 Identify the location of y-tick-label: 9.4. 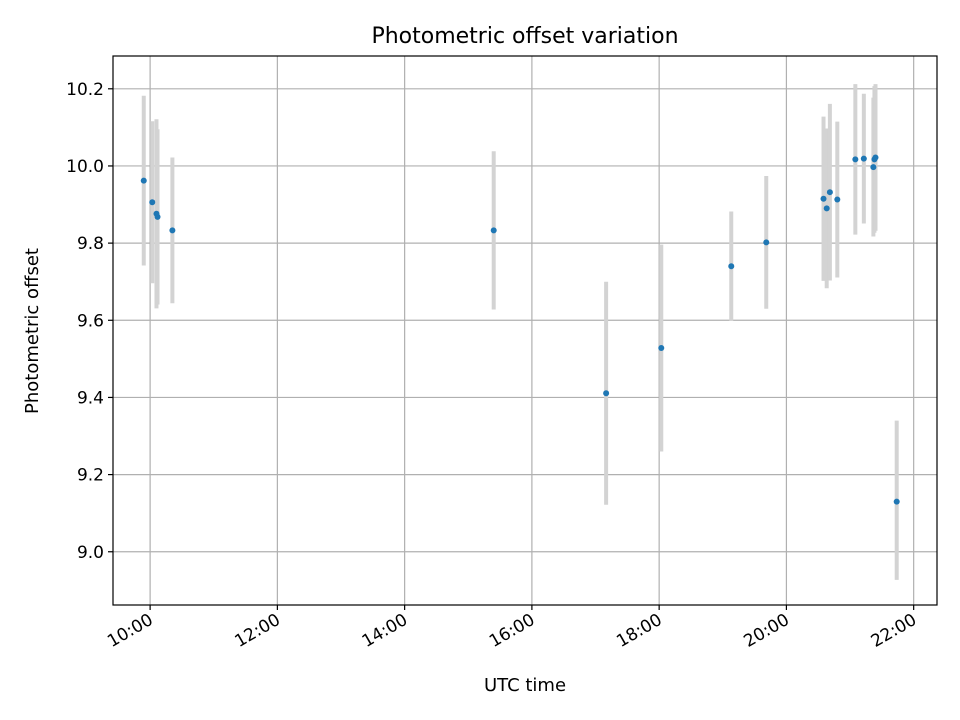
(90, 398).